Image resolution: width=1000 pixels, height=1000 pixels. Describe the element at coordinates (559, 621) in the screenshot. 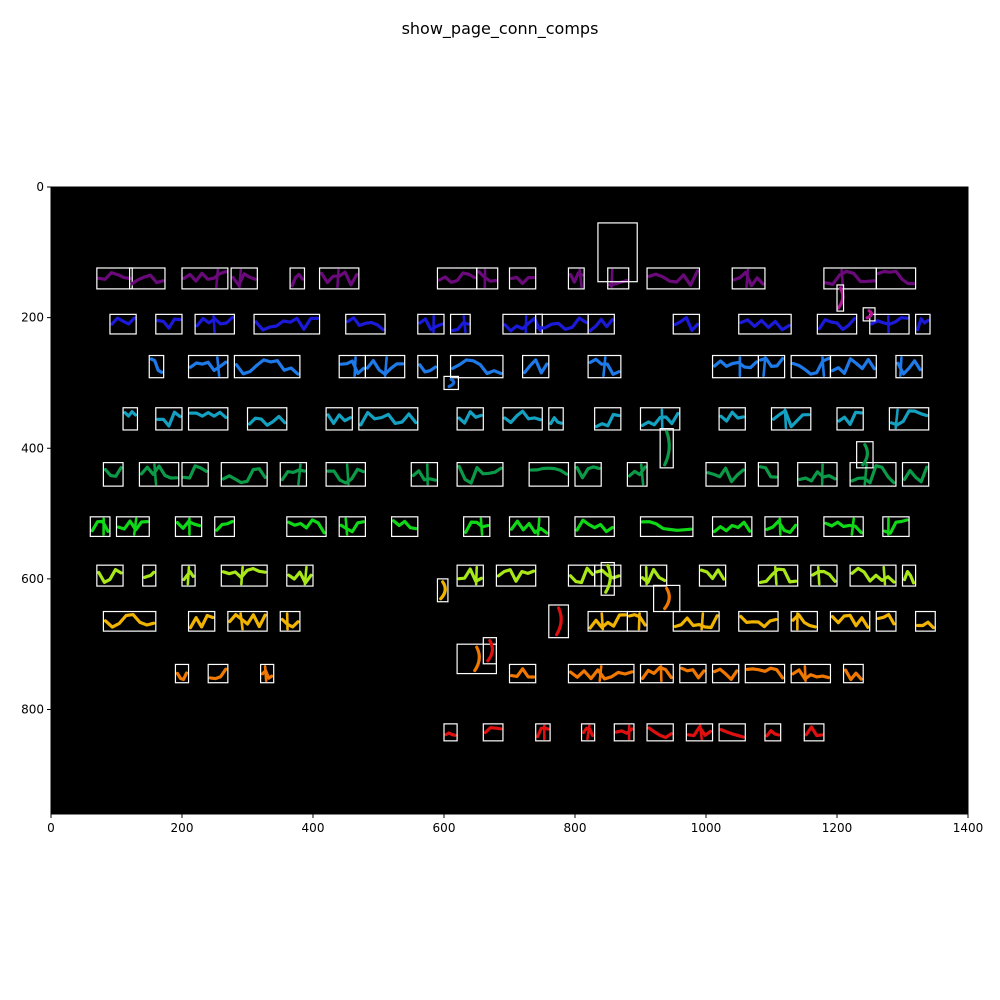

I see `extra-component-11-glyph` at that location.